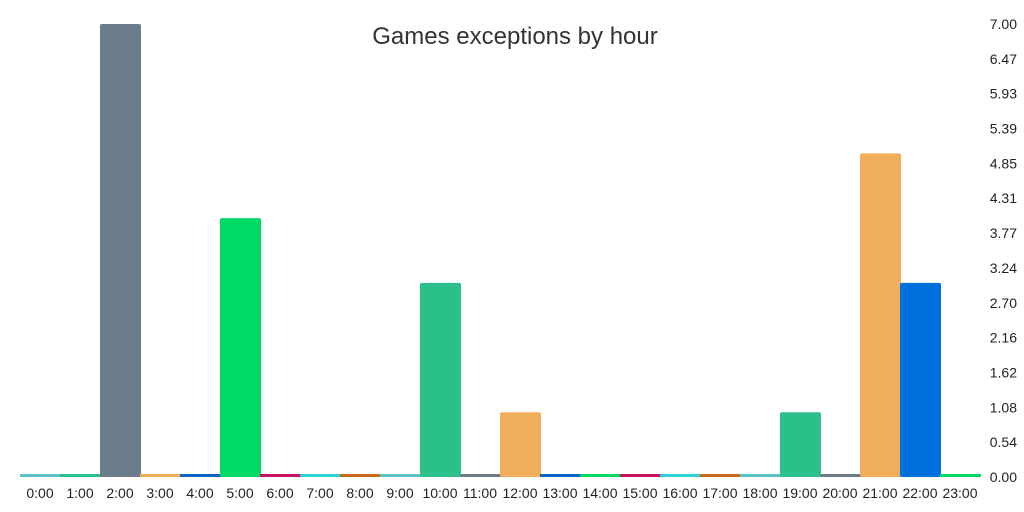 This screenshot has height=512, width=1024. Describe the element at coordinates (239, 493) in the screenshot. I see `x-tick-label: 5:00` at that location.